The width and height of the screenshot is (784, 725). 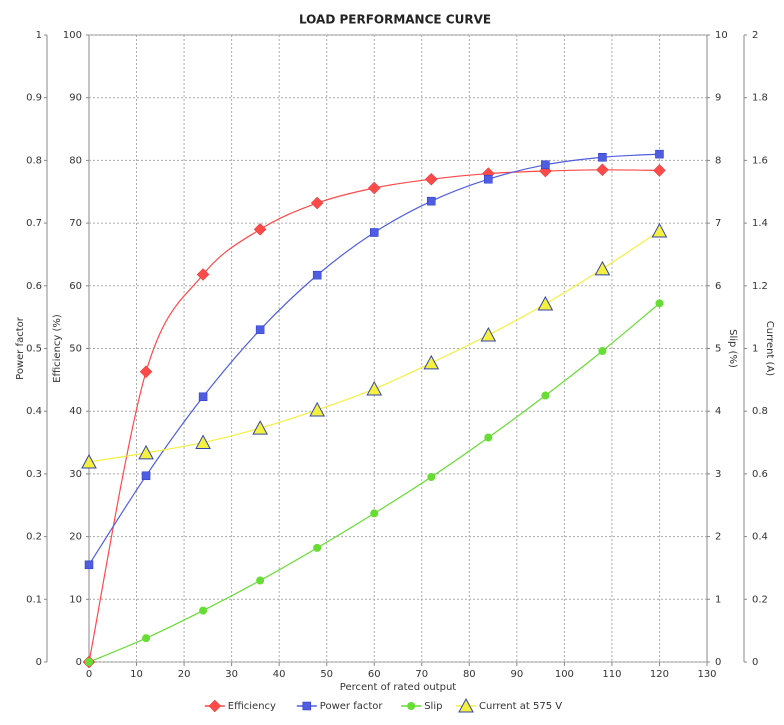 I want to click on y-axis-title: Slip (%), so click(x=732, y=348).